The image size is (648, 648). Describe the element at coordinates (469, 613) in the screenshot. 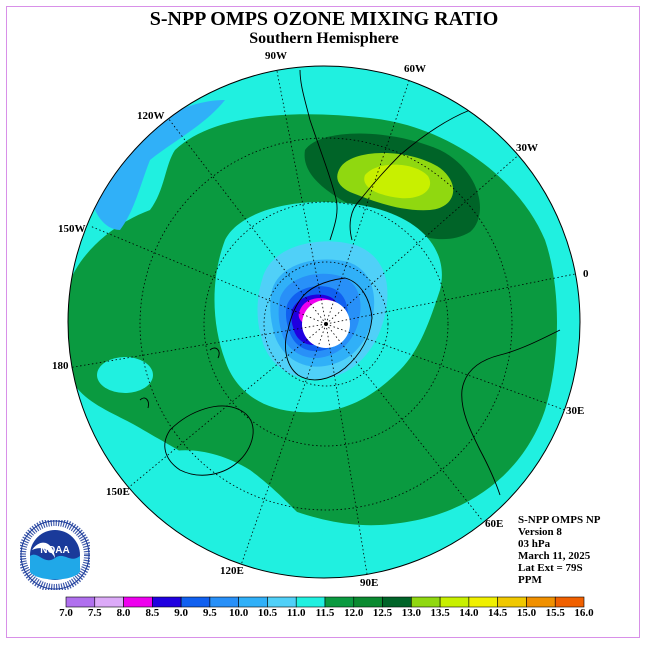

I see `color-tick-14.0: 14.0` at that location.